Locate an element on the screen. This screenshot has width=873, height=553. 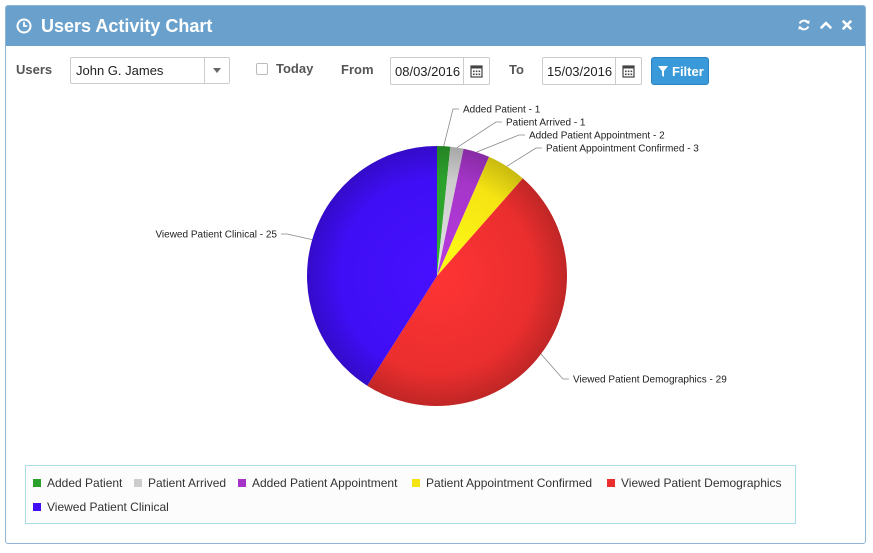
legend-label: Added Patient is located at coordinates (85, 483).